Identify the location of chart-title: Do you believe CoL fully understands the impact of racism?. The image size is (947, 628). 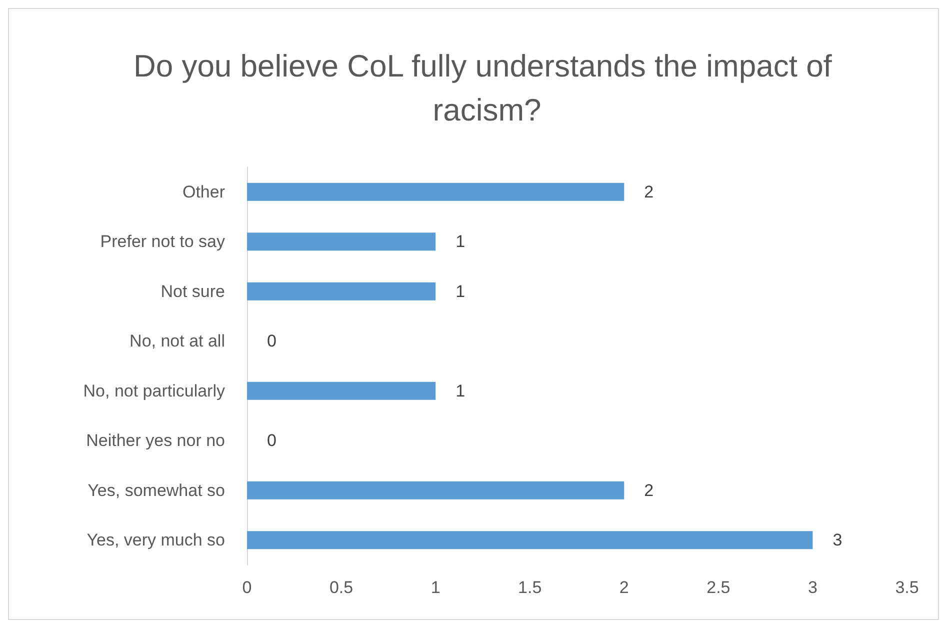
(487, 88).